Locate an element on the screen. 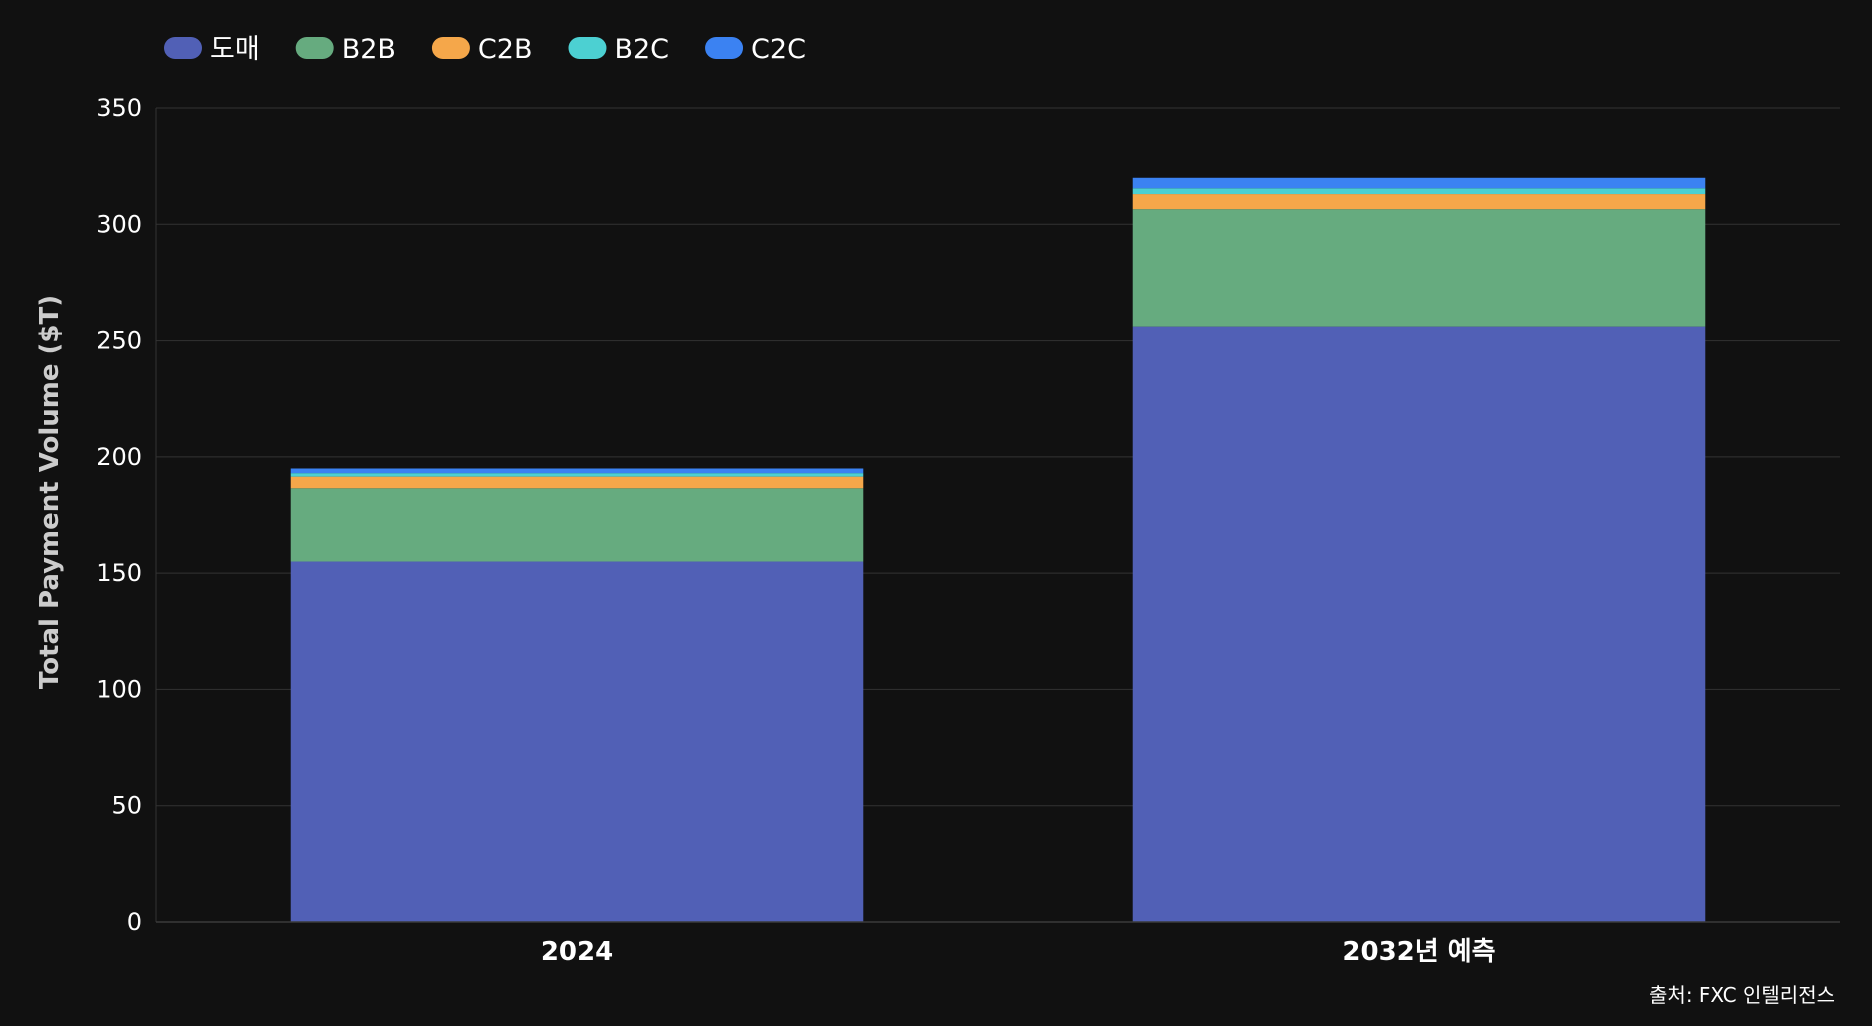 The width and height of the screenshot is (1872, 1026). legend-item: B2C is located at coordinates (618, 49).